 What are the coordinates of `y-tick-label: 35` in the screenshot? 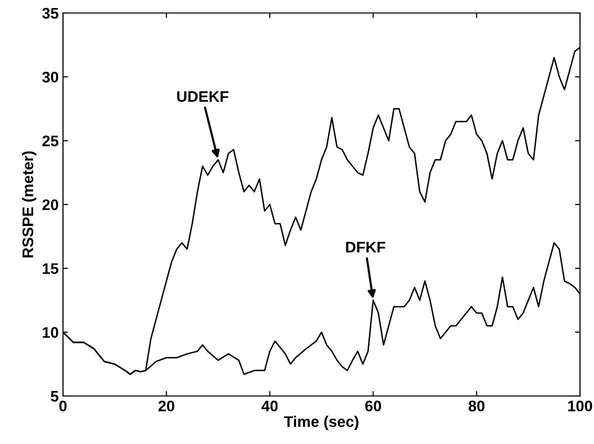 It's located at (50, 13).